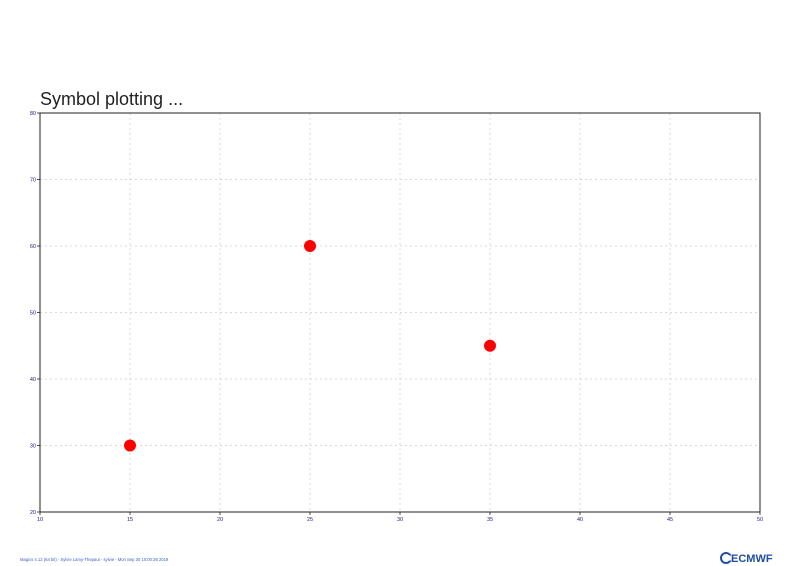 The image size is (800, 566). I want to click on x-tick-label: 50, so click(760, 520).